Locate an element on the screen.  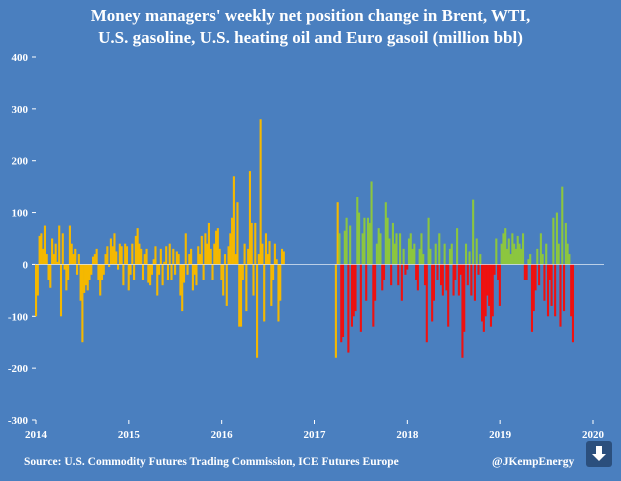
y-tick-label: 200 is located at coordinates (20, 162).